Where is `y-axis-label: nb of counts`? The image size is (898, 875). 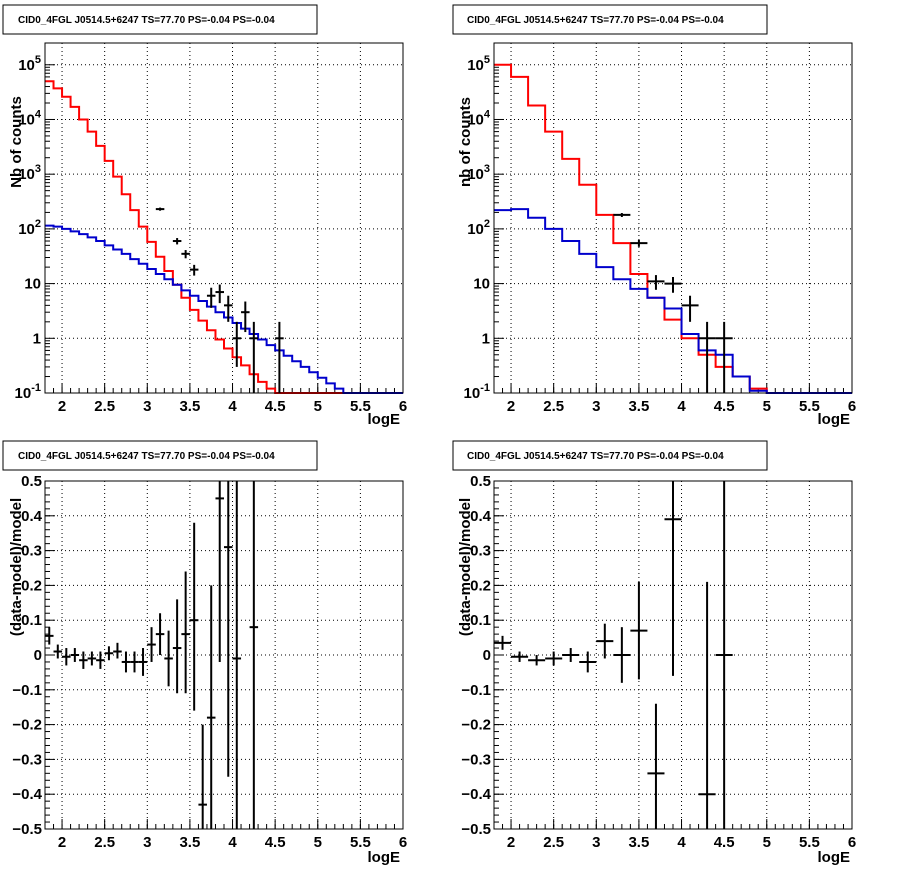 y-axis-label: nb of counts is located at coordinates (465, 142).